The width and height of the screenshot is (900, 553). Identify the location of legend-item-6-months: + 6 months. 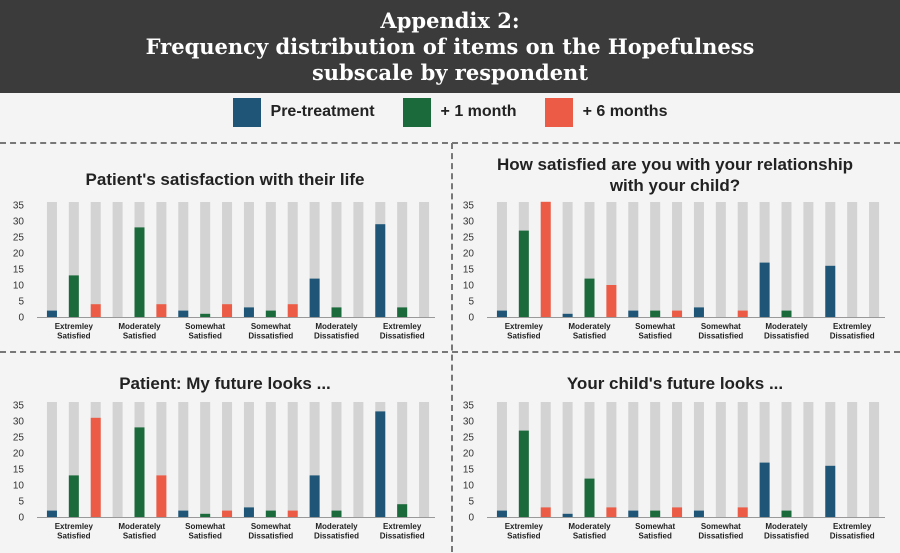
(605, 112).